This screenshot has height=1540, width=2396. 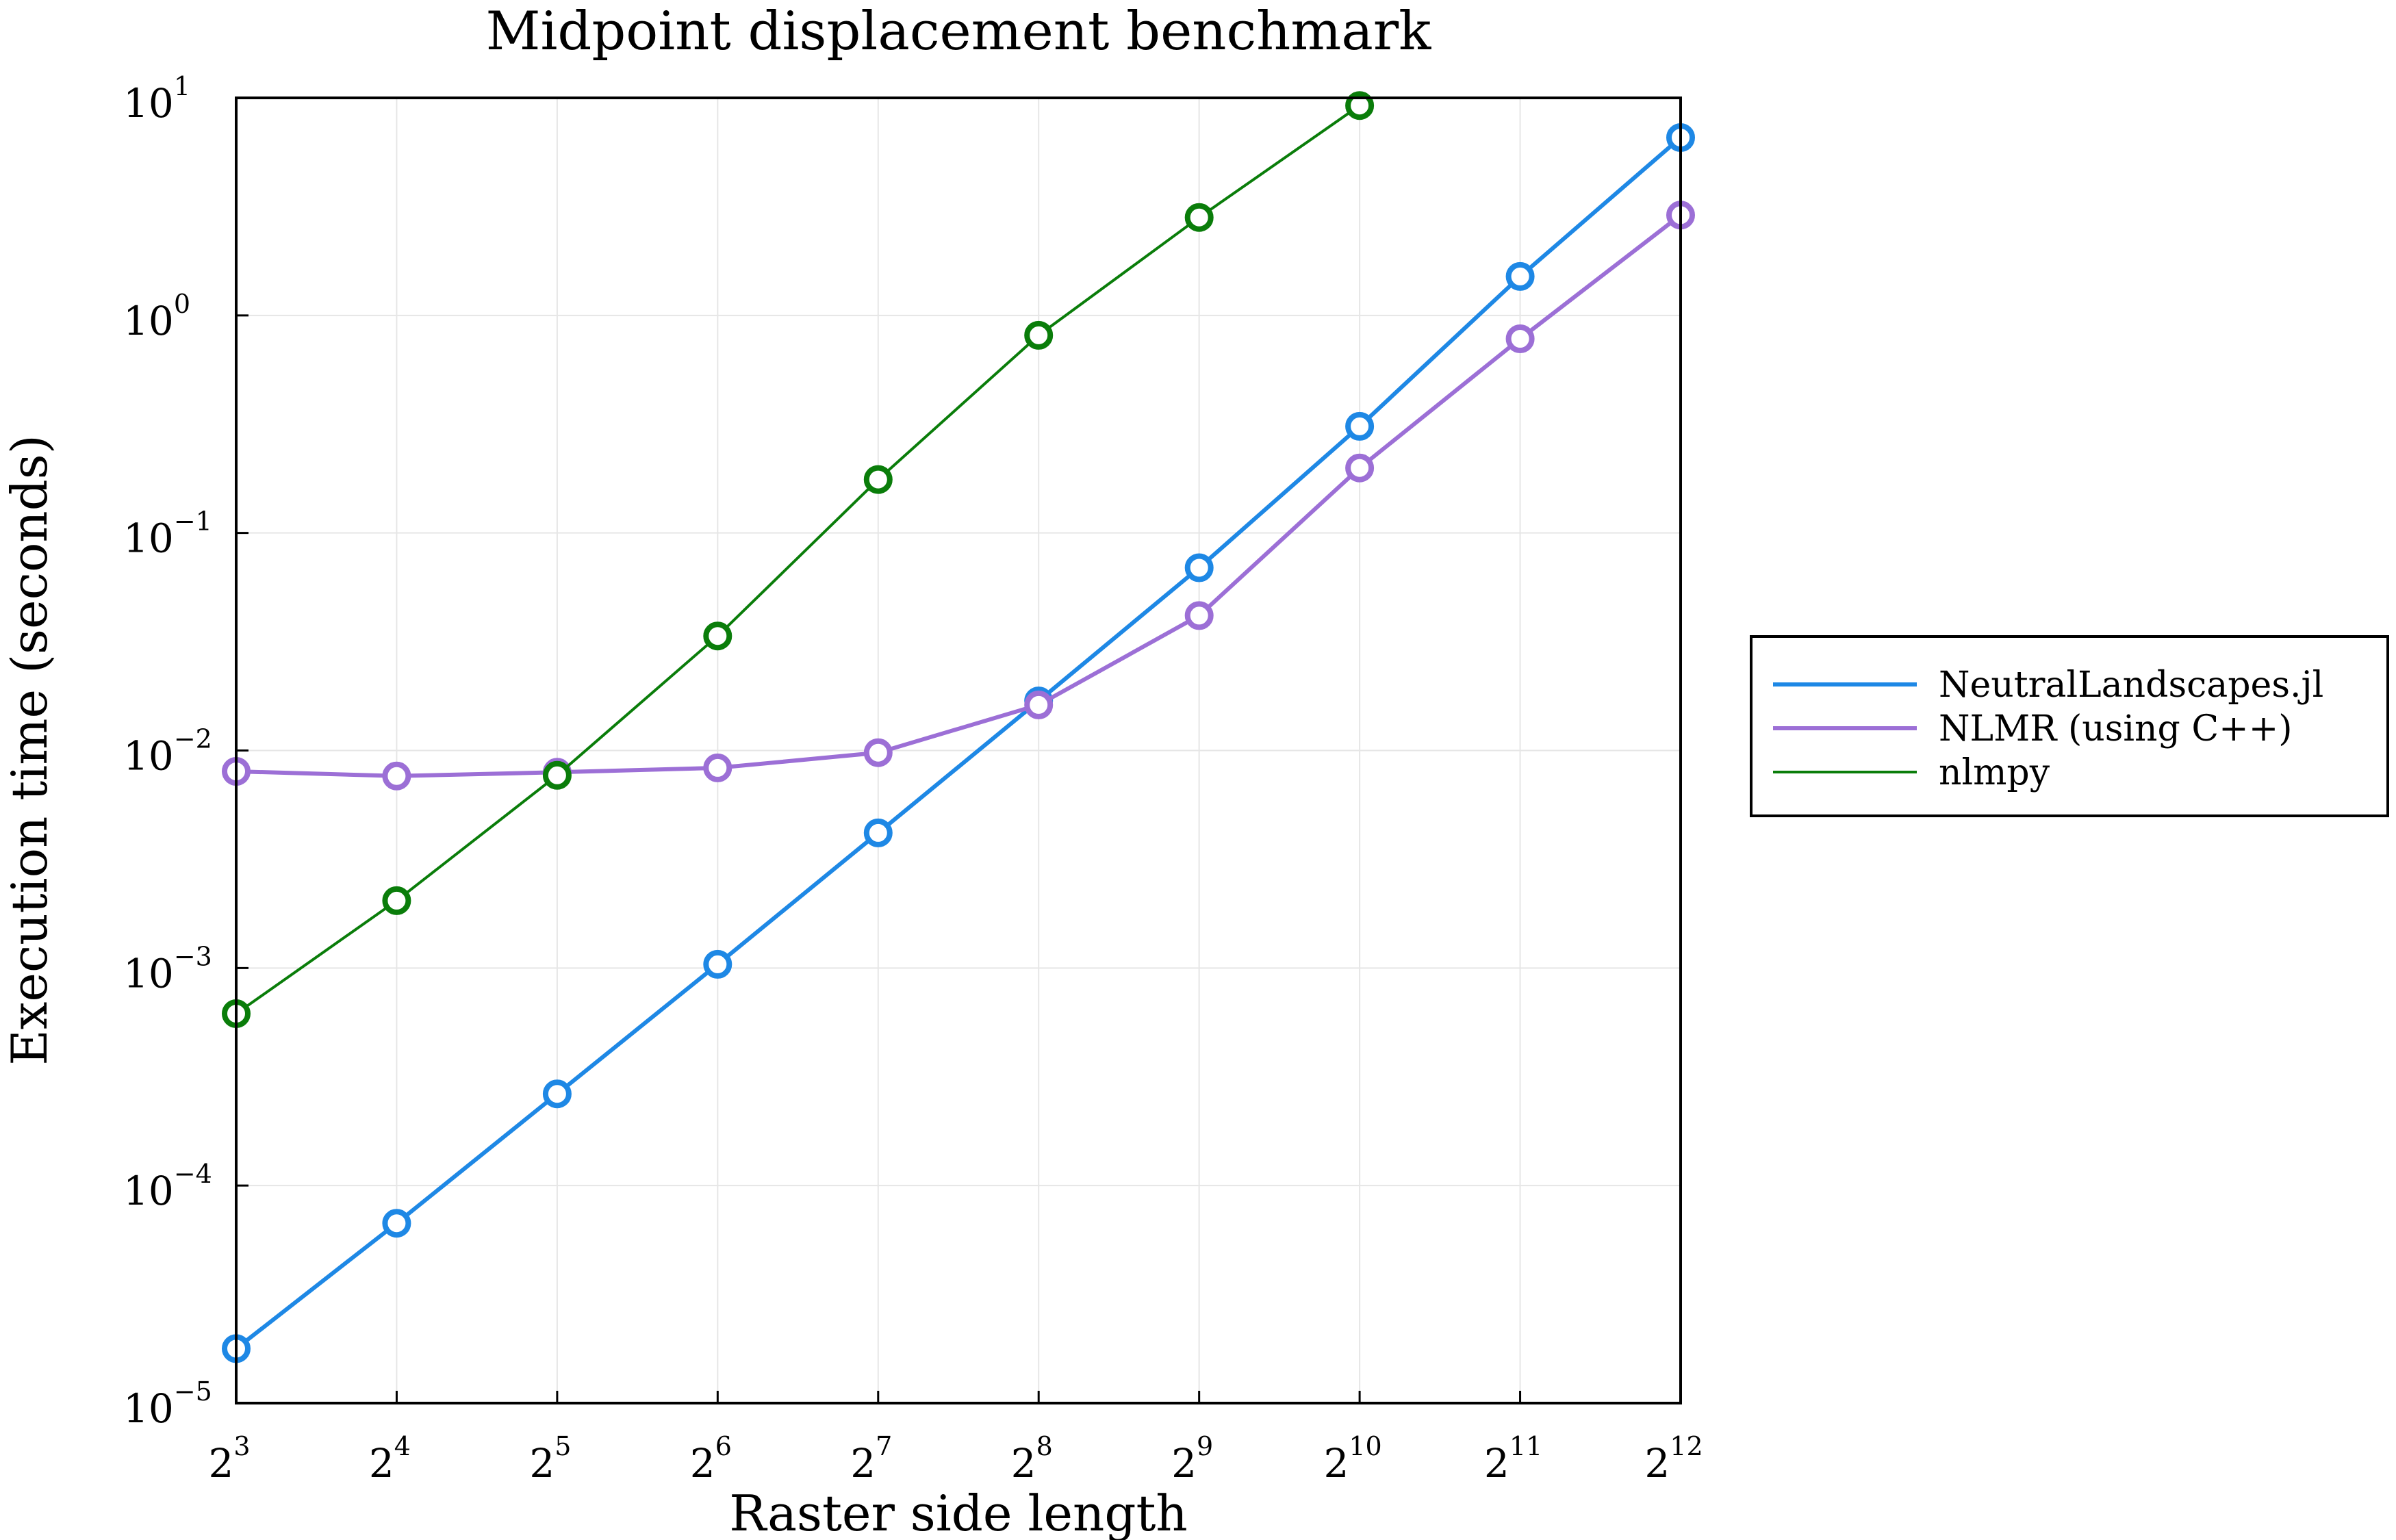 I want to click on x-tick-label: 24, so click(x=390, y=1459).